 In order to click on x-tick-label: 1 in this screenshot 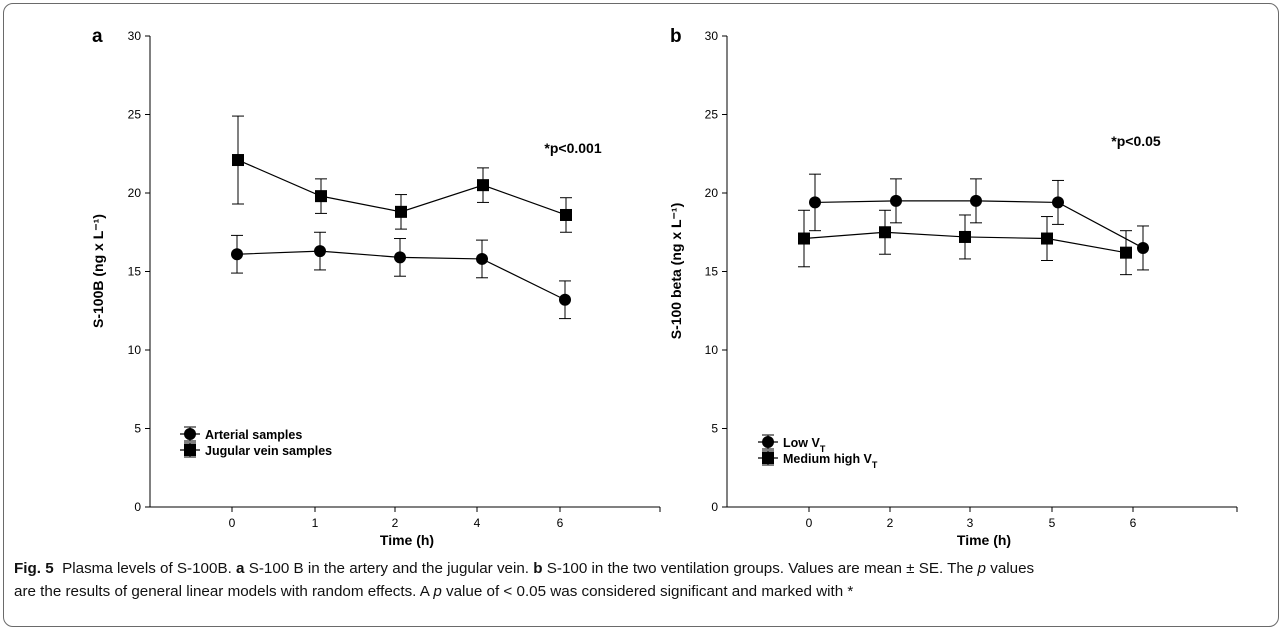, I will do `click(315, 523)`.